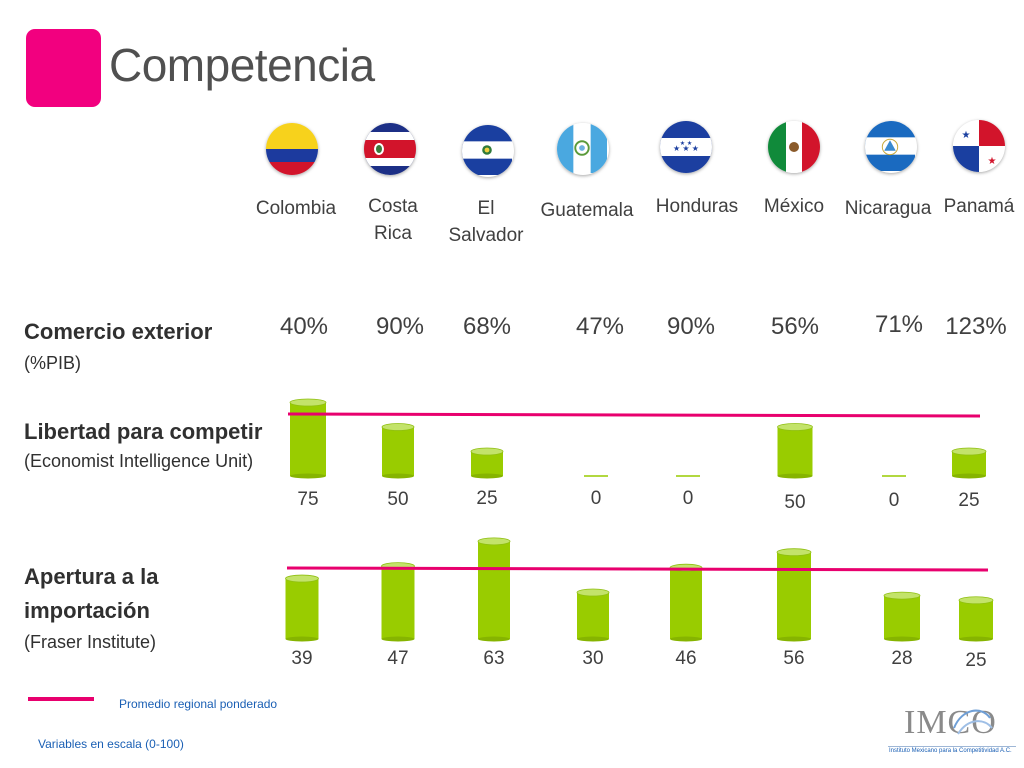  Describe the element at coordinates (795, 451) in the screenshot. I see `libertad-bar-mexico` at that location.